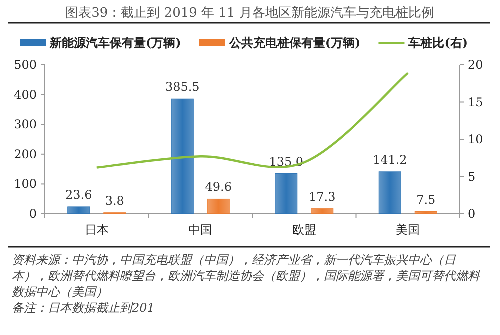  I want to click on data-label: 17.3, so click(322, 197).